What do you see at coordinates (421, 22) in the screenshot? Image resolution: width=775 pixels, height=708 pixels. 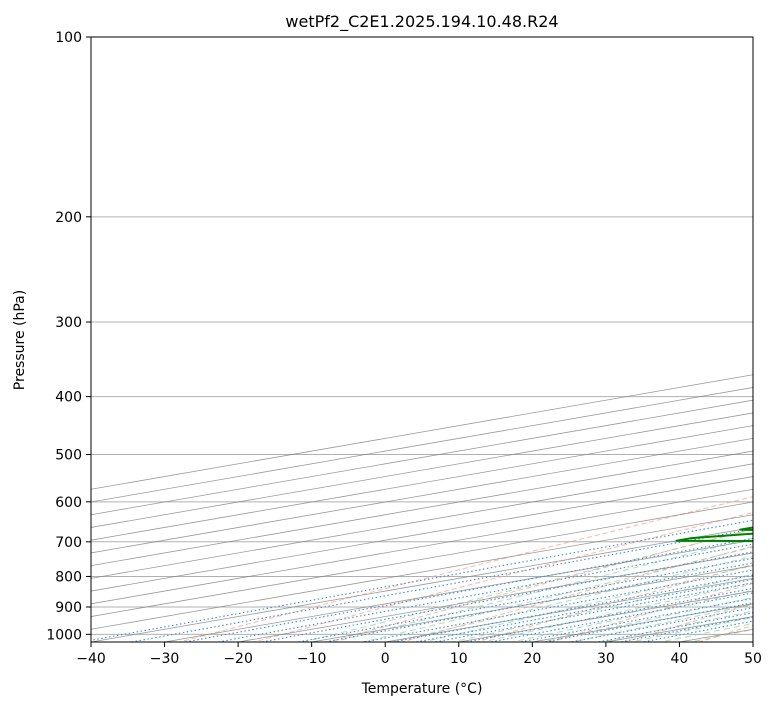 I see `chart-title: wetPf2_C2E1.2025.194.10.48.R24` at bounding box center [421, 22].